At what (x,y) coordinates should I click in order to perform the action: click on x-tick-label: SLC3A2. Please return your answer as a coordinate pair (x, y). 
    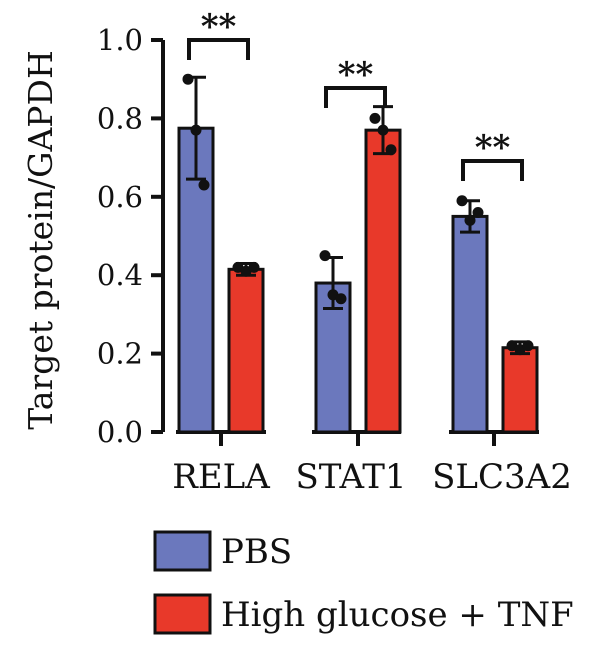
    Looking at the image, I should click on (502, 477).